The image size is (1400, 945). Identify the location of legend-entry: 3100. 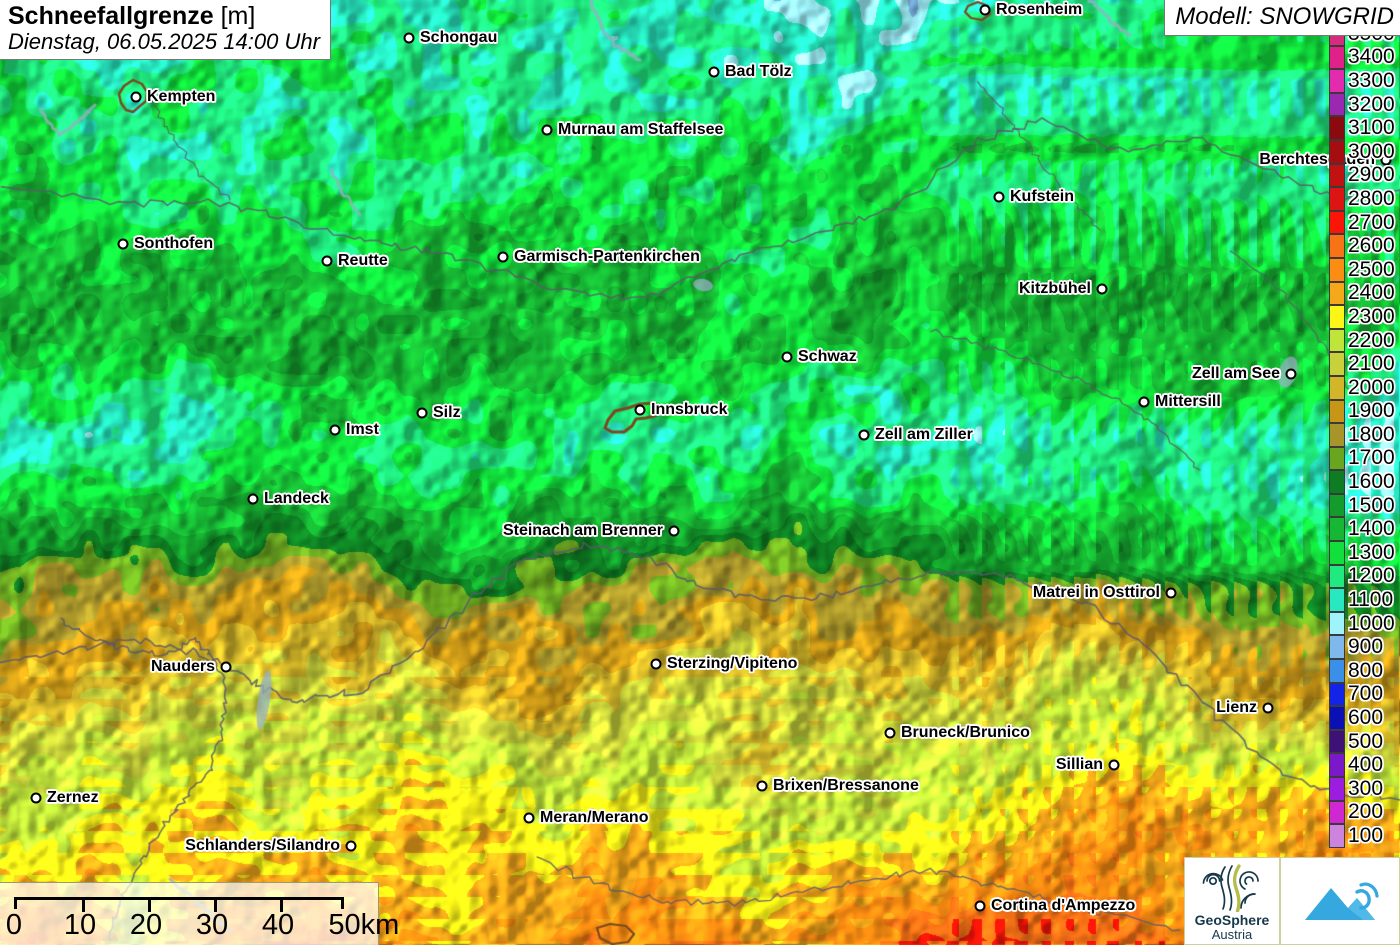
(1362, 128).